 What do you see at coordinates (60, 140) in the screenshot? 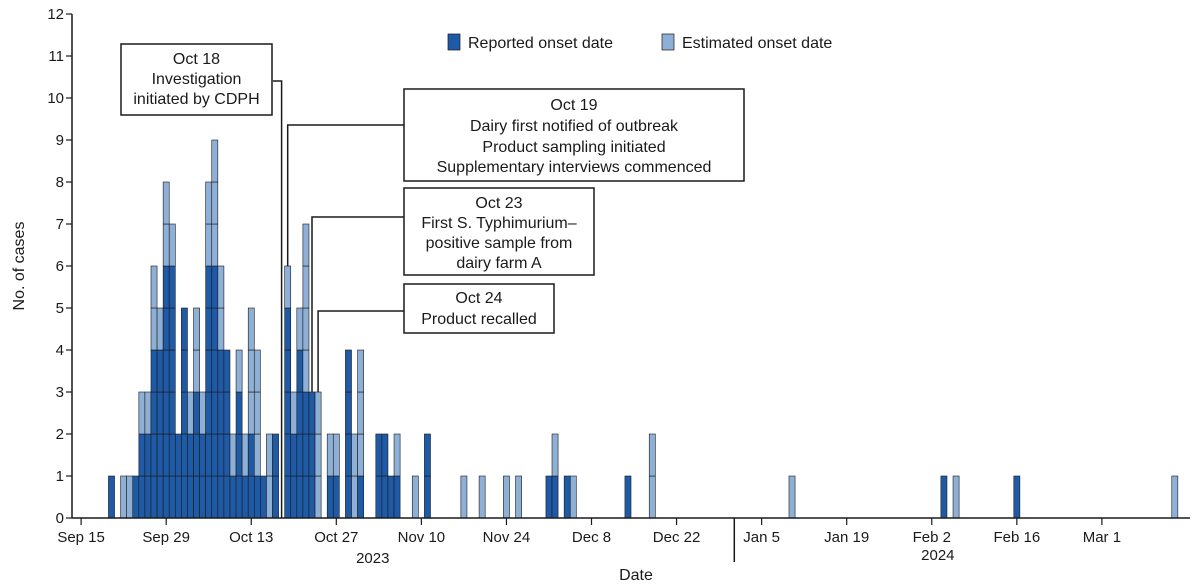
I see `y-tick-label: 9` at bounding box center [60, 140].